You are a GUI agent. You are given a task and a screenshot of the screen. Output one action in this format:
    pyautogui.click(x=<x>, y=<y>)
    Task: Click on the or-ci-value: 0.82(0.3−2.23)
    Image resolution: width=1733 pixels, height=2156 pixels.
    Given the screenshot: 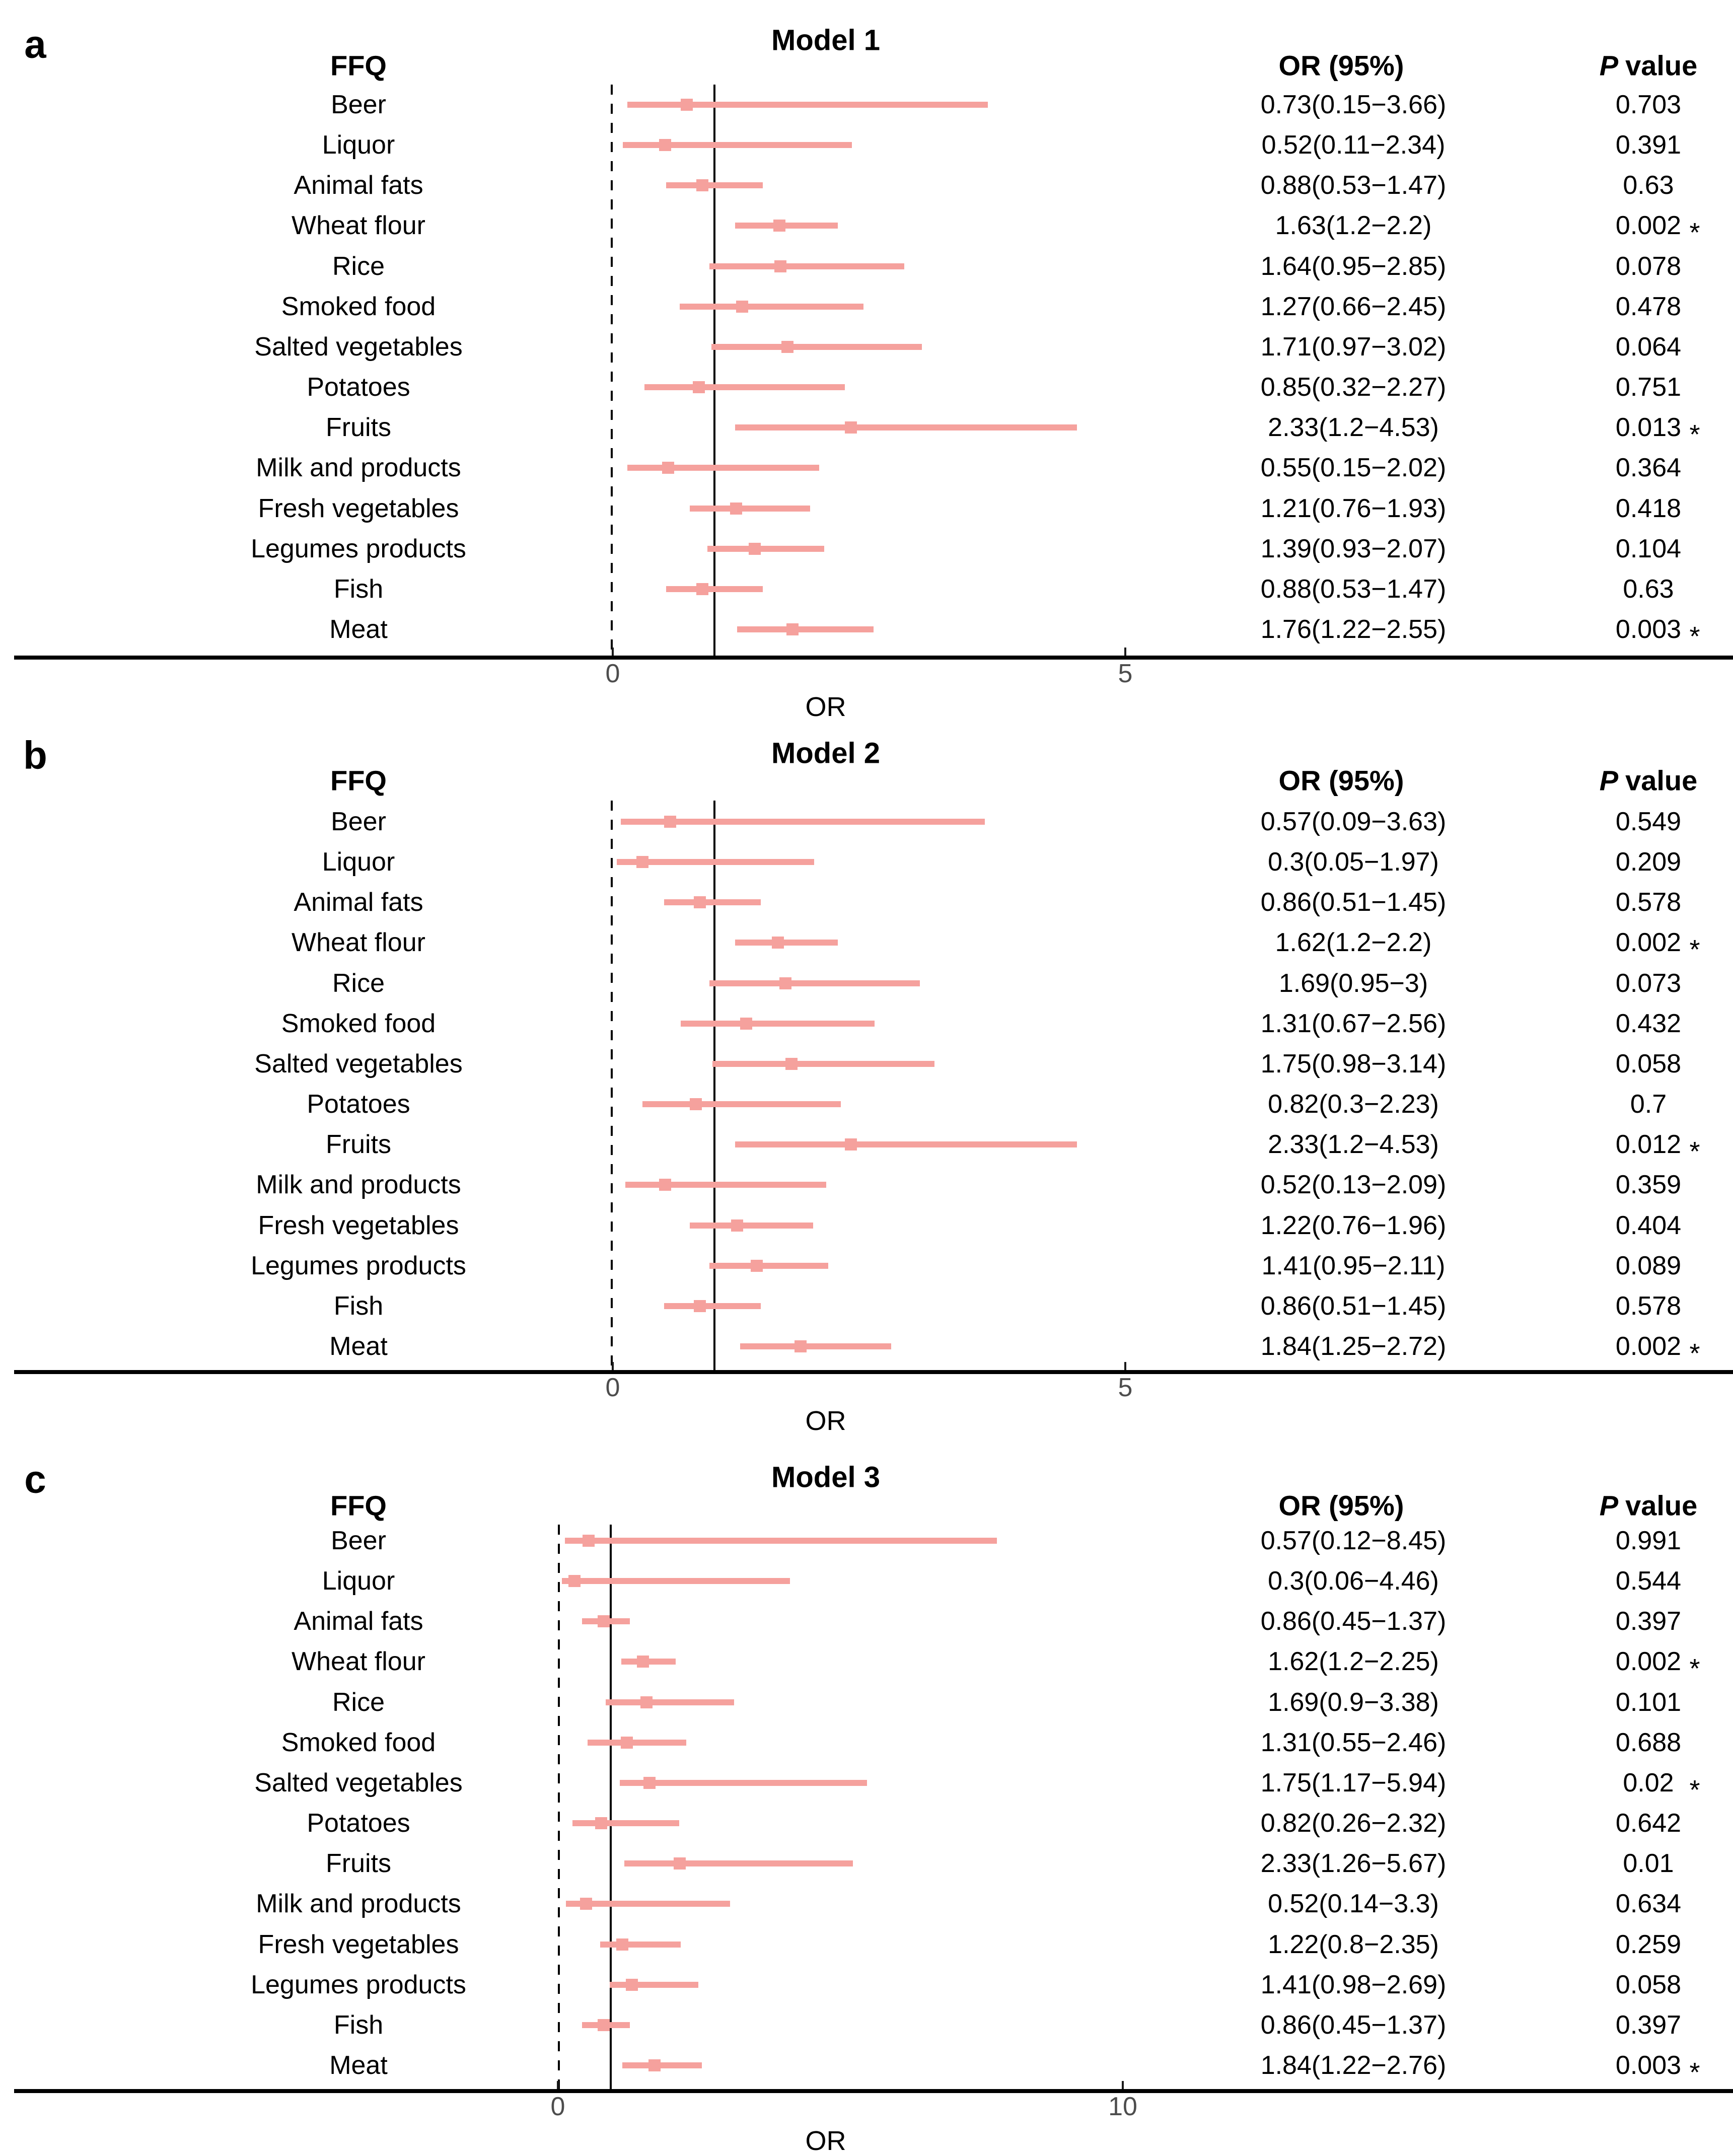 What is the action you would take?
    pyautogui.click(x=1353, y=1104)
    